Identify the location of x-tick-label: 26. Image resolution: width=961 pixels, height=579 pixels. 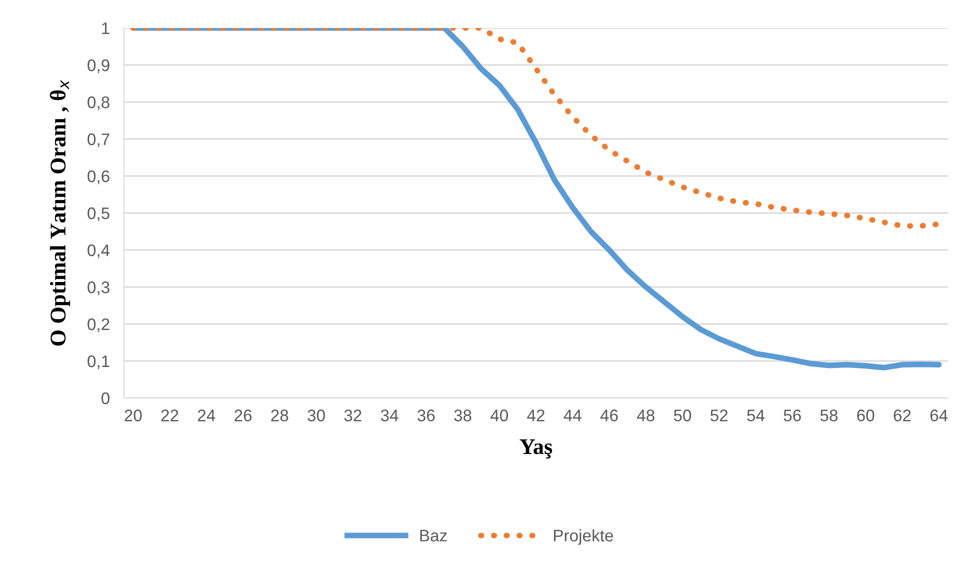
(243, 416).